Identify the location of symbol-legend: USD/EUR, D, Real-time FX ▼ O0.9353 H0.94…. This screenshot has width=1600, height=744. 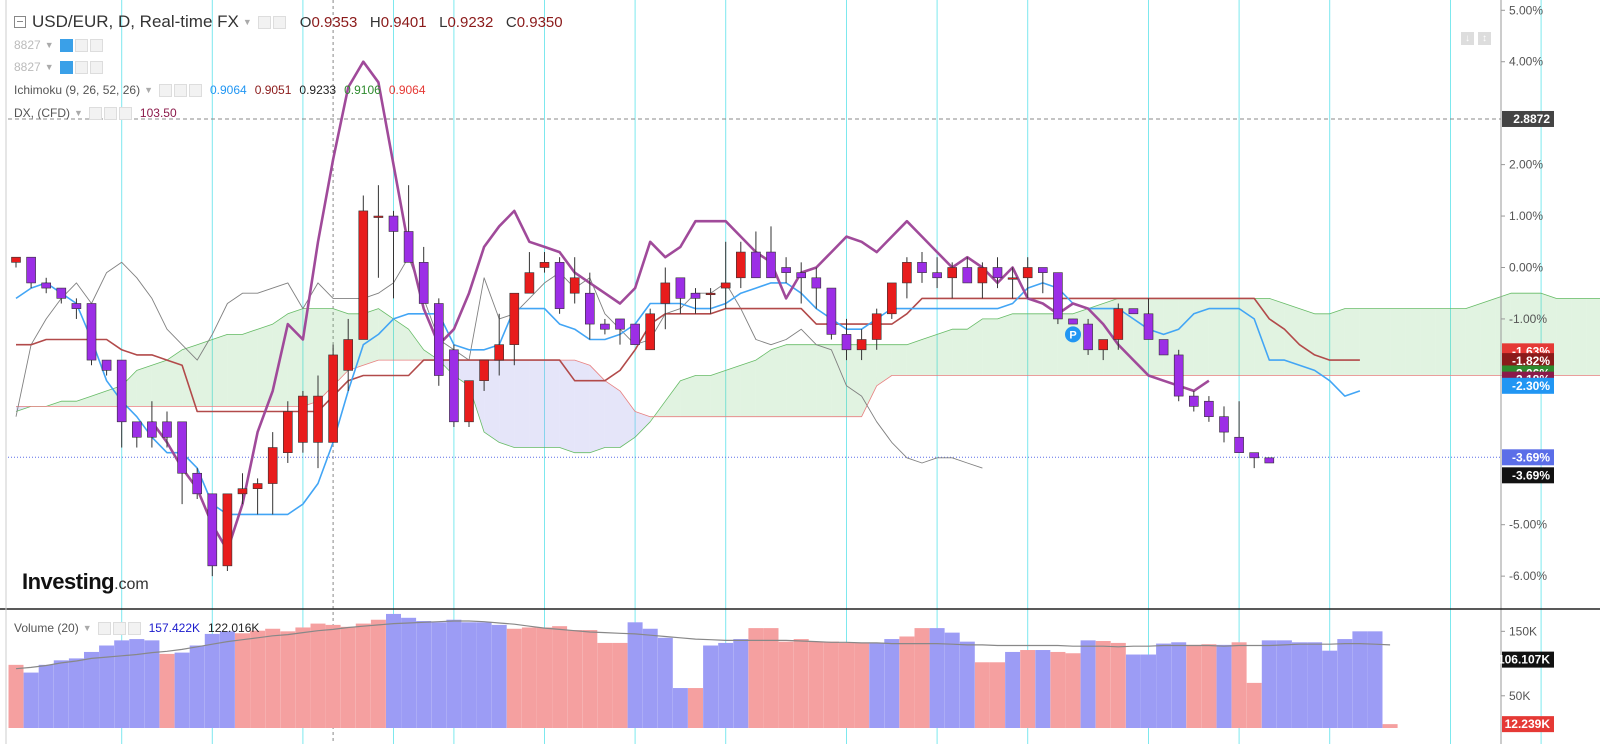
(288, 22).